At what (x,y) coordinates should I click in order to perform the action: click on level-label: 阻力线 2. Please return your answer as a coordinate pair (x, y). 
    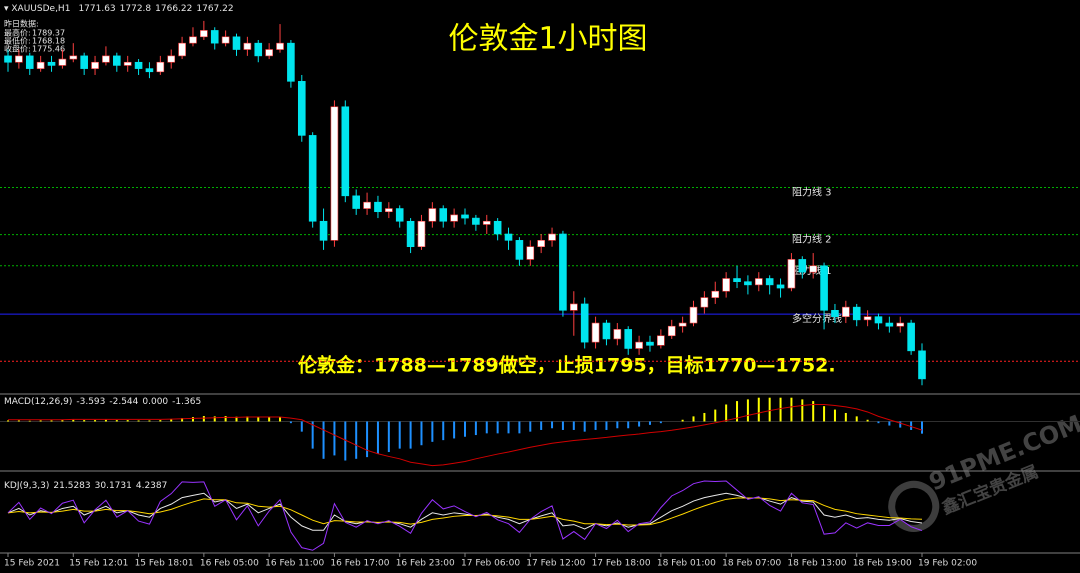
    Looking at the image, I should click on (812, 239).